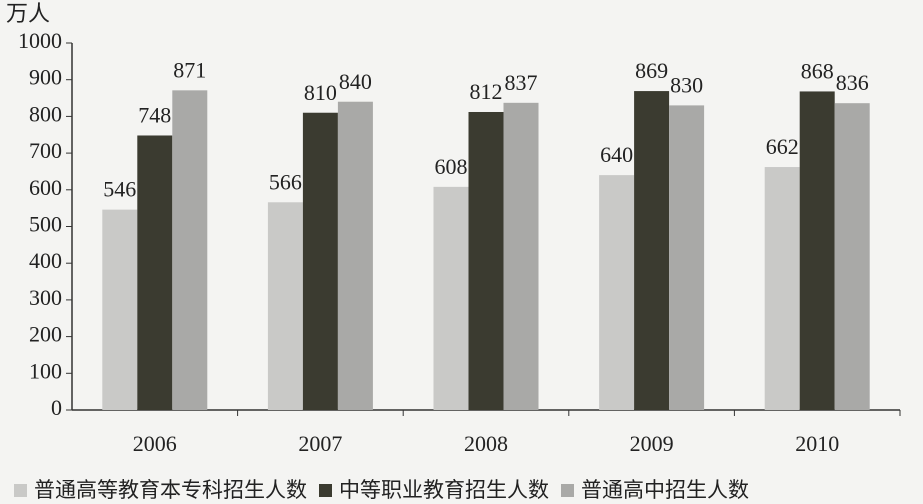 The width and height of the screenshot is (923, 504). Describe the element at coordinates (40, 40) in the screenshot. I see `y-tick-label: 1000` at that location.